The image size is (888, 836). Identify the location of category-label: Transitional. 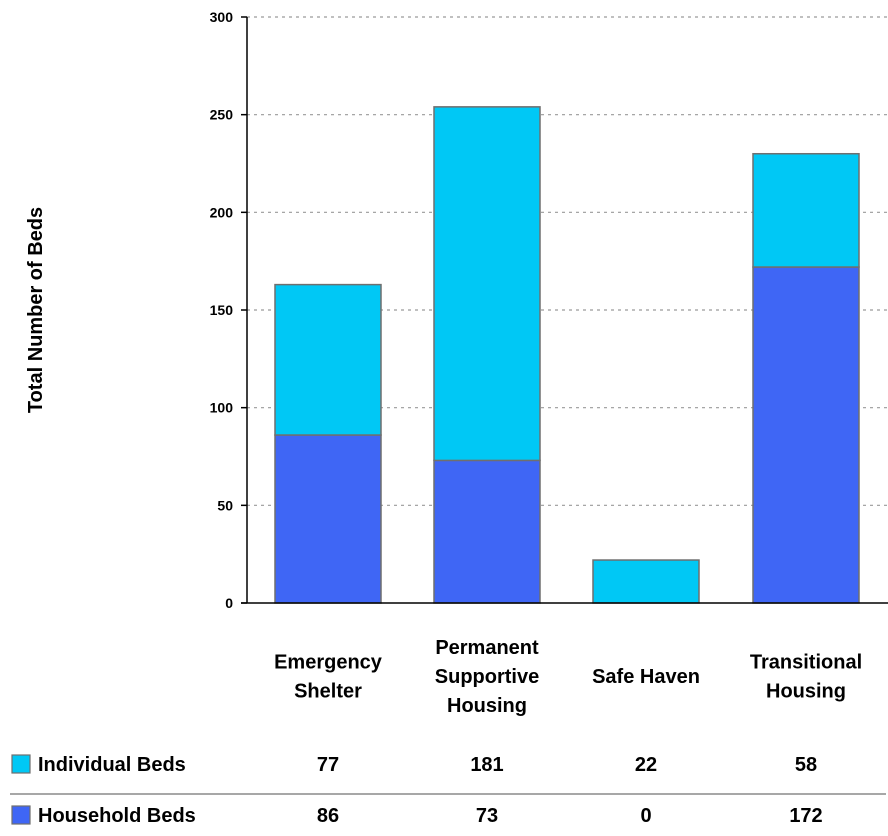
(806, 663).